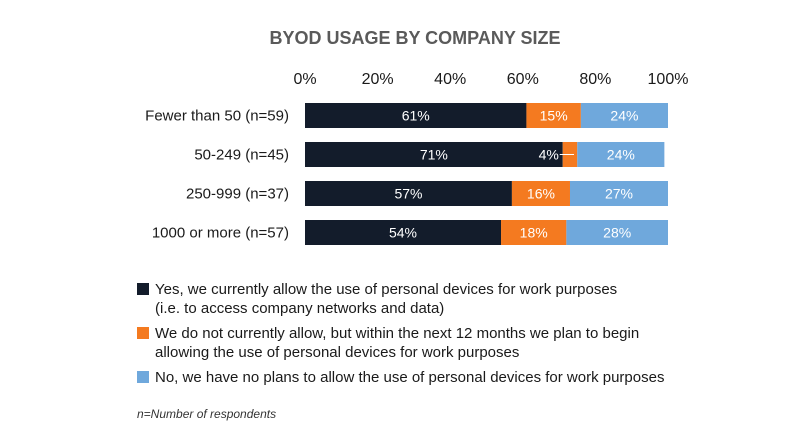 Image resolution: width=786 pixels, height=436 pixels. Describe the element at coordinates (450, 79) in the screenshot. I see `x-tick-label: 40%` at that location.